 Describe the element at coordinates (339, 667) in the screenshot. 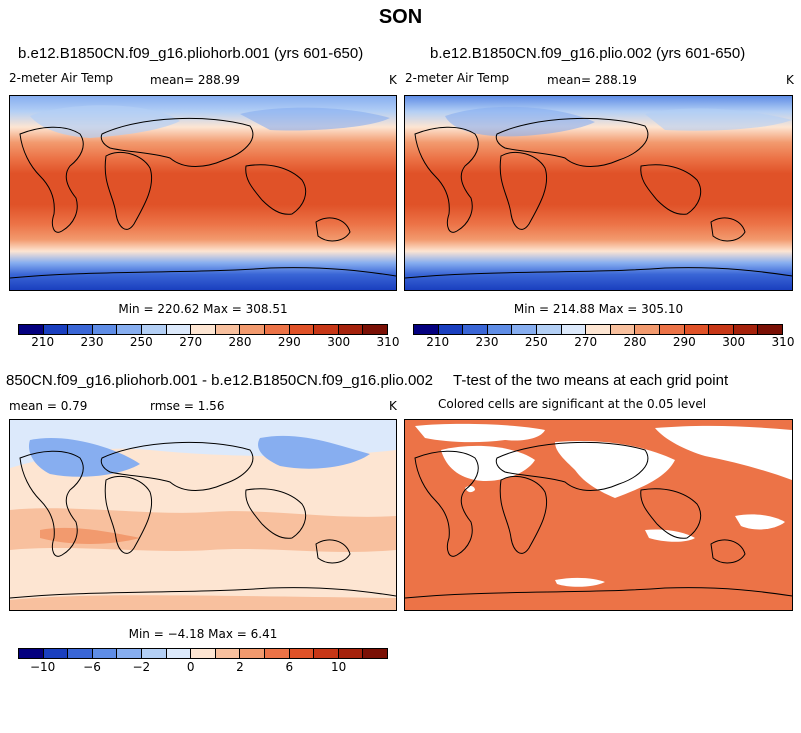

I see `panel3-colorbar-tick-label: 10` at that location.